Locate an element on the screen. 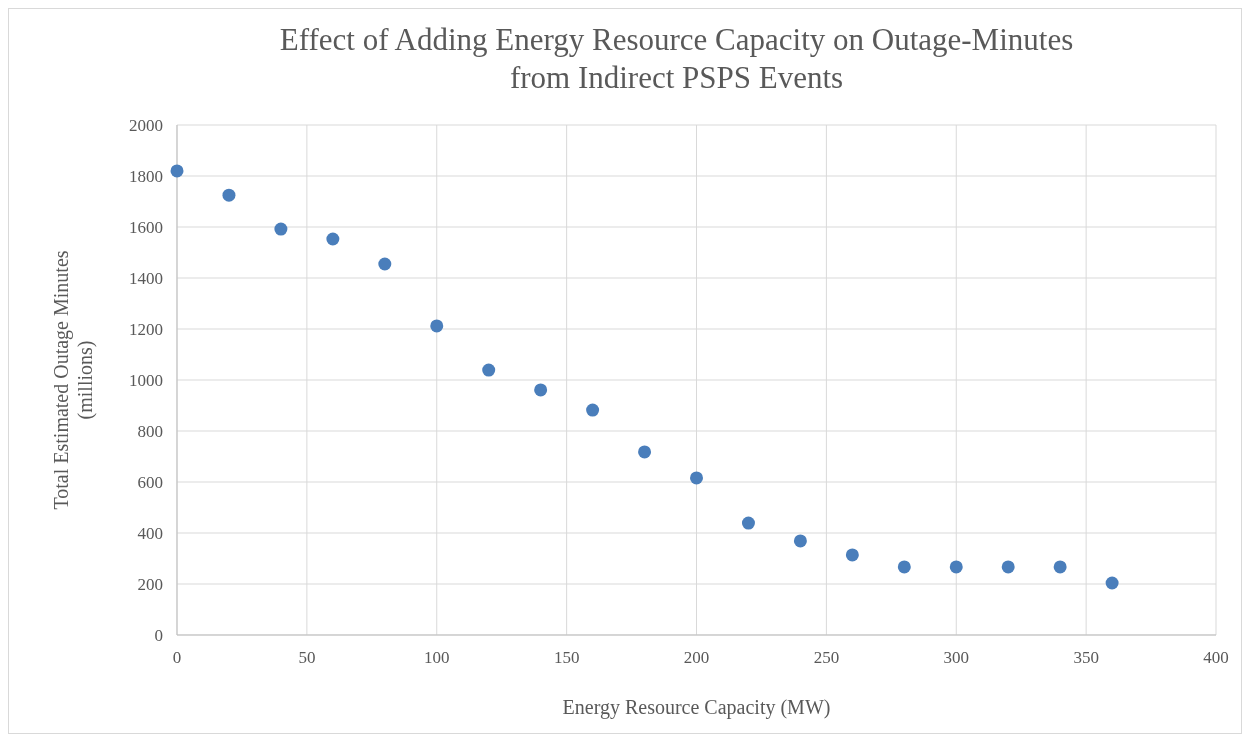  x-axis-title: Energy Resource Capacity (MW) is located at coordinates (696, 707).